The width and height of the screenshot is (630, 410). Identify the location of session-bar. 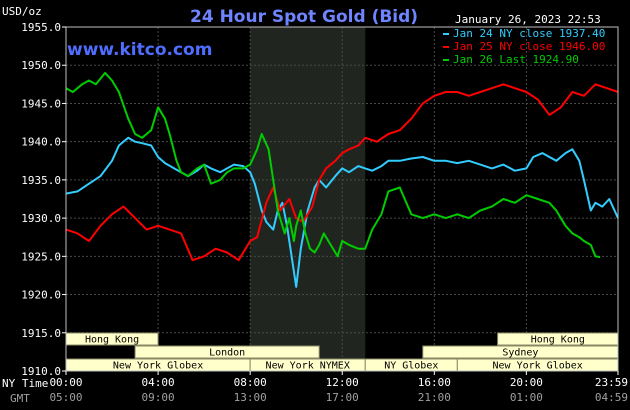
(227, 352).